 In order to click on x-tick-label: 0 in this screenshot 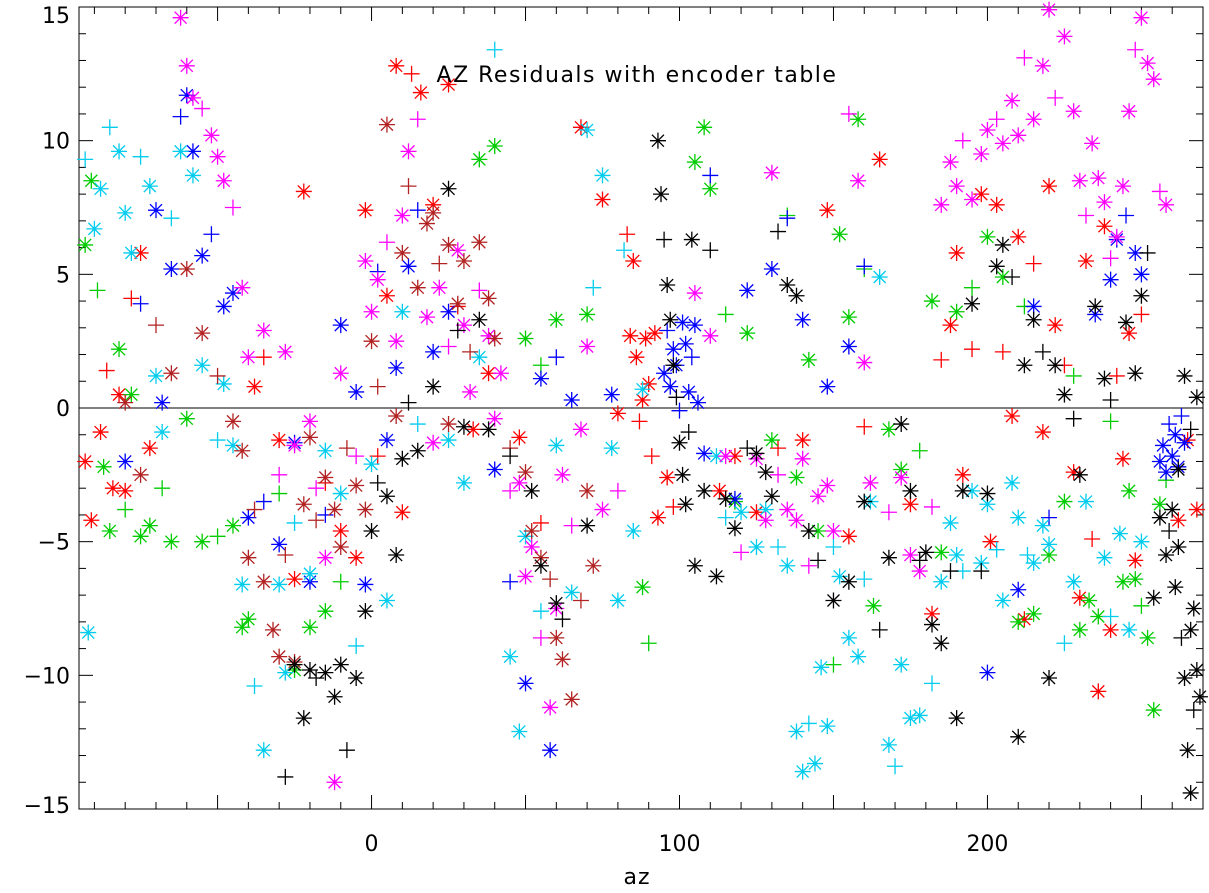, I will do `click(372, 844)`.